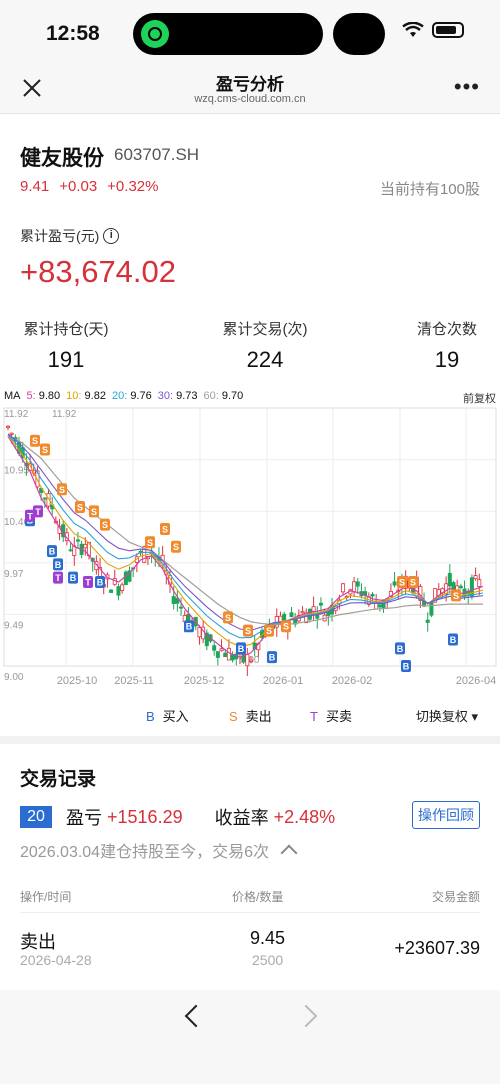  I want to click on trade-amount: +23607.39, so click(437, 948).